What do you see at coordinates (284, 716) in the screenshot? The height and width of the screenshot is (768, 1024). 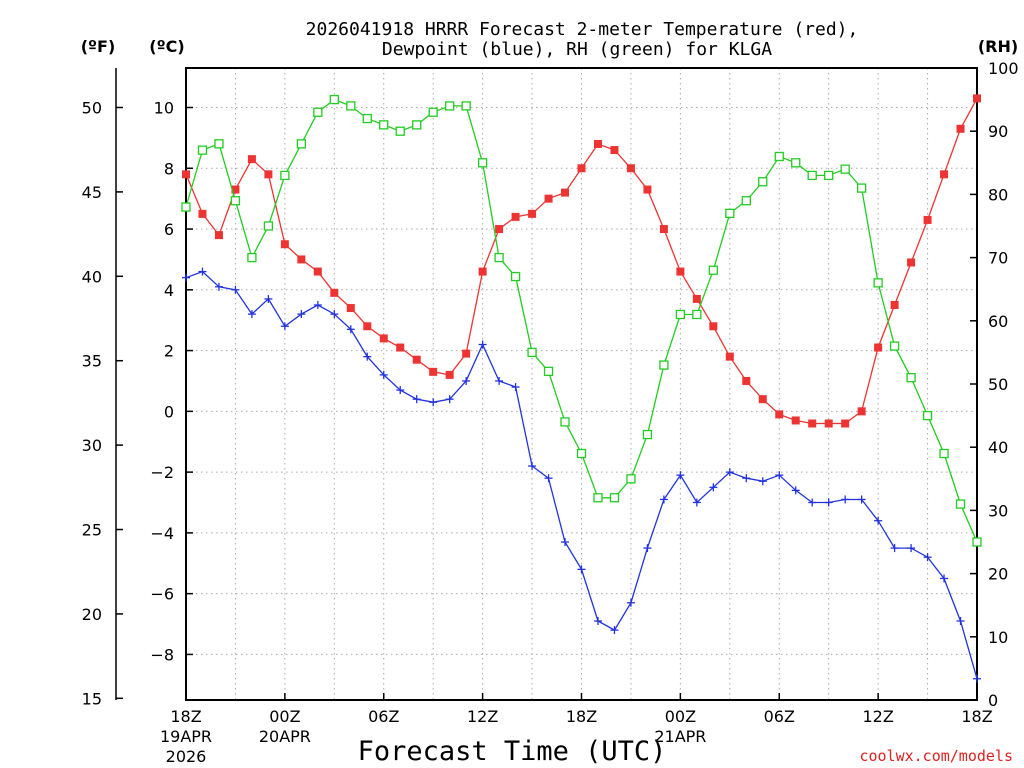 I see `x-tick-label: 00Z` at bounding box center [284, 716].